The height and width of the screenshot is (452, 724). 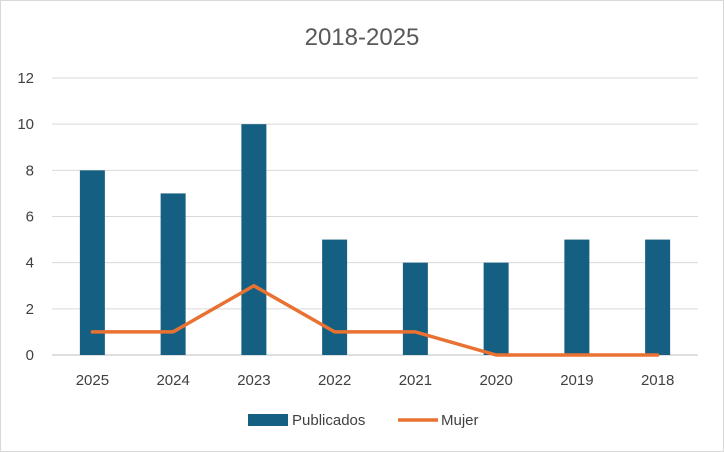 What do you see at coordinates (254, 240) in the screenshot?
I see `bar-2023` at bounding box center [254, 240].